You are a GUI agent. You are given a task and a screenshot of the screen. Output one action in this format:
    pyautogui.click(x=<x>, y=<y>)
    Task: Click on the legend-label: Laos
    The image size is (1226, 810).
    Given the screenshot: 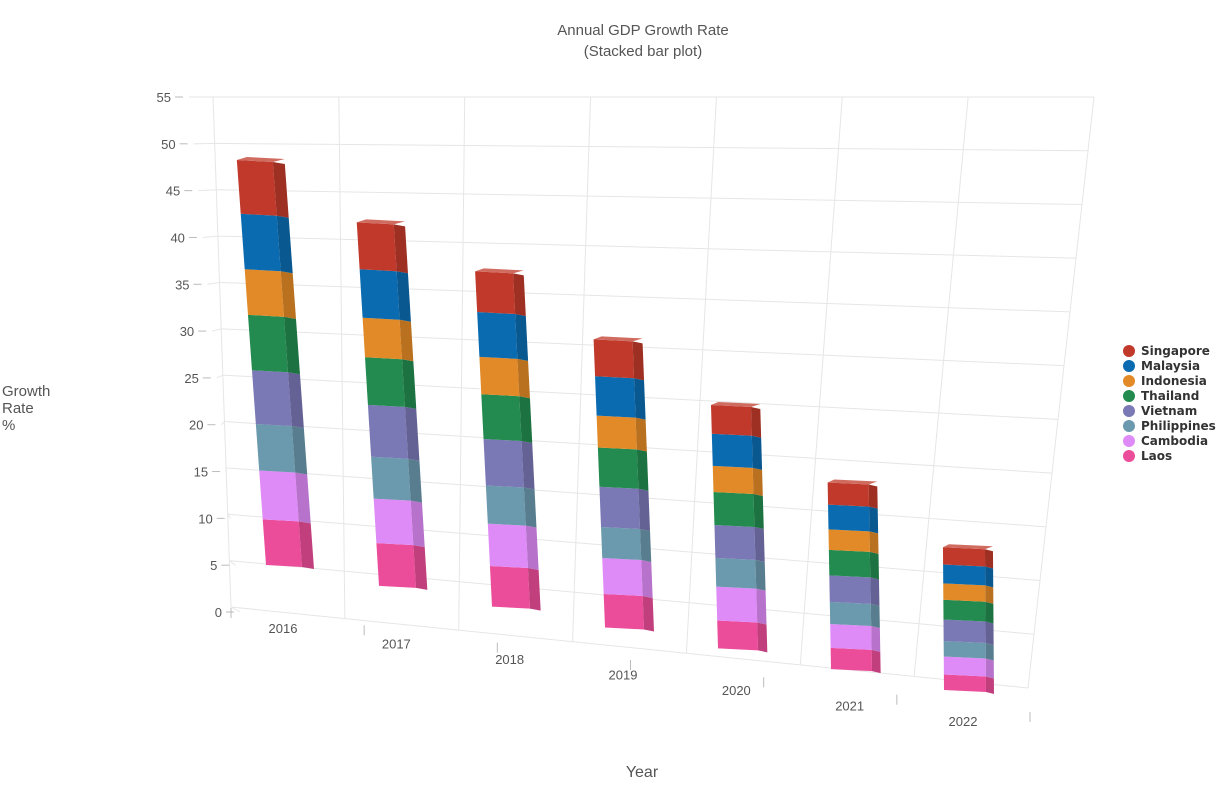 What is the action you would take?
    pyautogui.click(x=1157, y=455)
    